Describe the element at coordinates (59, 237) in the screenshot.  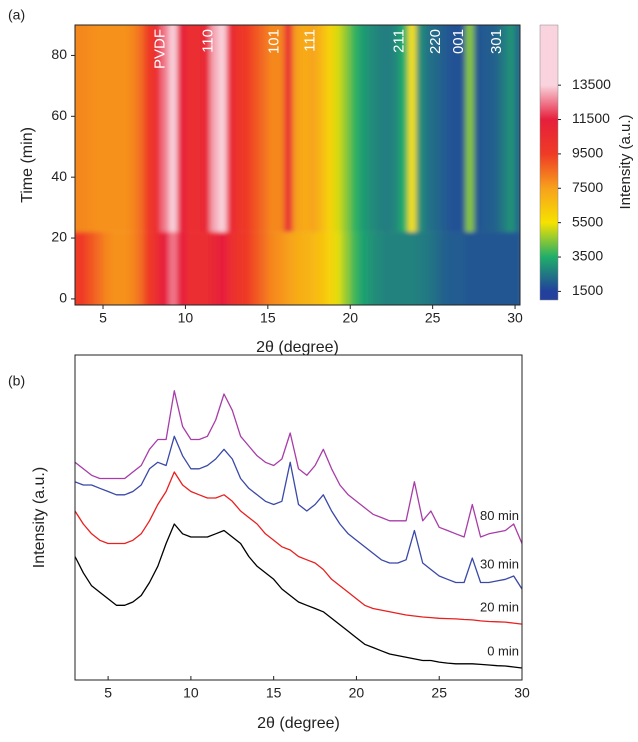
I see `y-tick-label: 20` at that location.